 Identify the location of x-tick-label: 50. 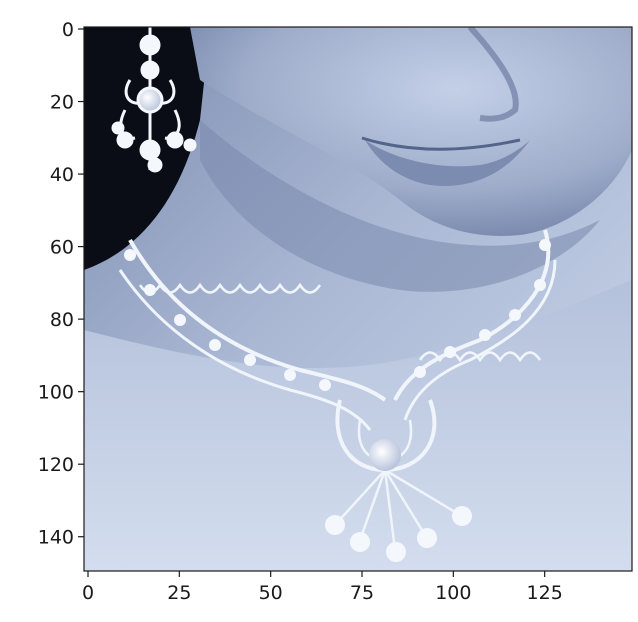
(271, 593).